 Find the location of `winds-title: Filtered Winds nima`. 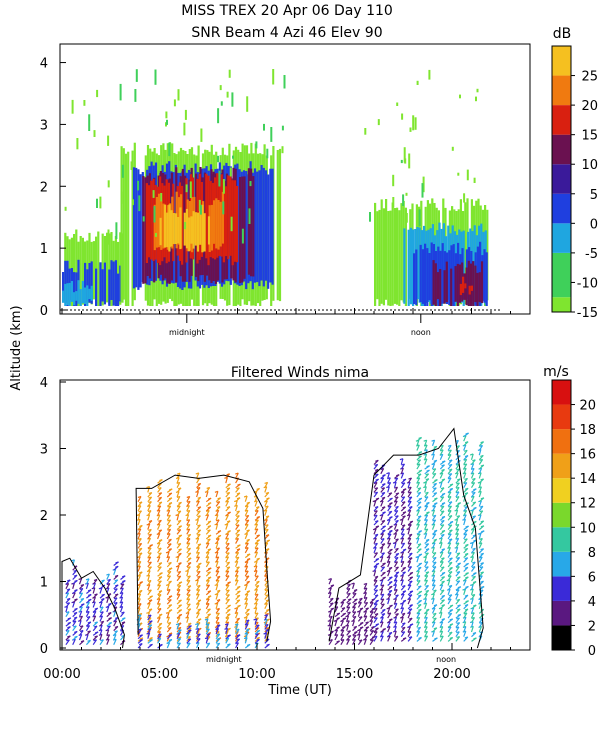

winds-title: Filtered Winds nima is located at coordinates (300, 373).